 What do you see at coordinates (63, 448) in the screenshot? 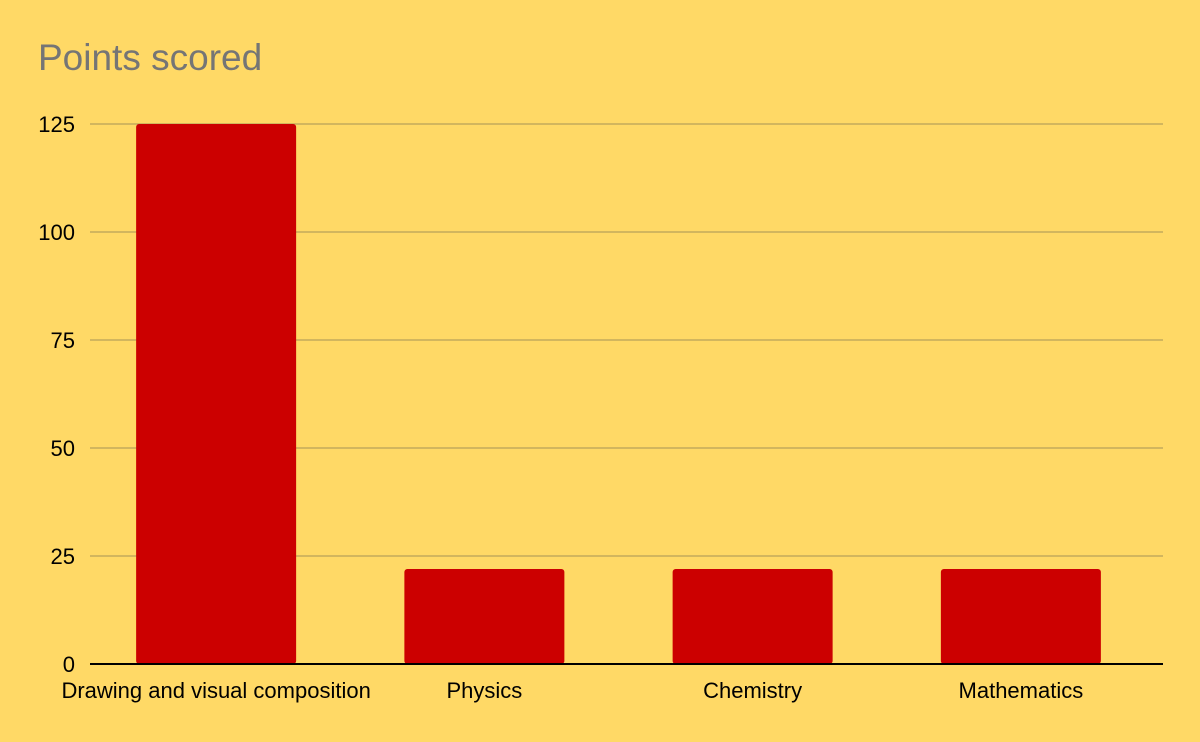
I see `y-tick-label: 50` at bounding box center [63, 448].